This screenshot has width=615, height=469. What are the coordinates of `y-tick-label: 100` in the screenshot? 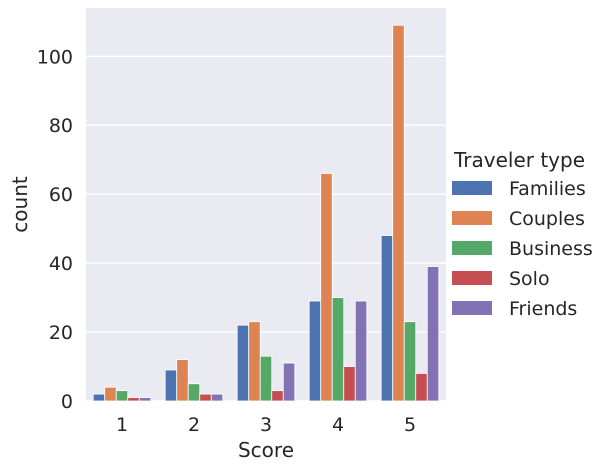 It's located at (55, 57).